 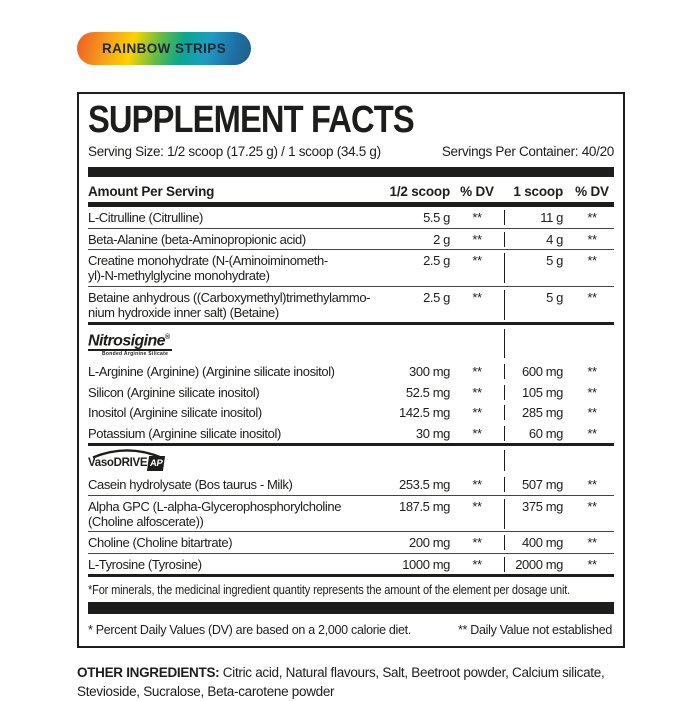 What do you see at coordinates (351, 608) in the screenshot?
I see `divider-bar-bottom` at bounding box center [351, 608].